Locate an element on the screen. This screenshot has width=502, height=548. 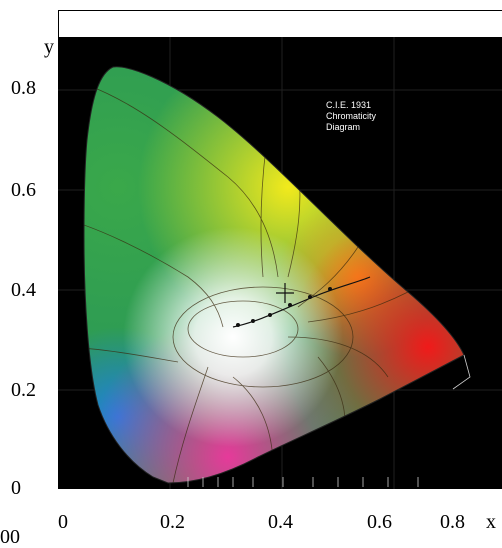
diagram-title-line-1: C.I.E. 1931 is located at coordinates (348, 105).